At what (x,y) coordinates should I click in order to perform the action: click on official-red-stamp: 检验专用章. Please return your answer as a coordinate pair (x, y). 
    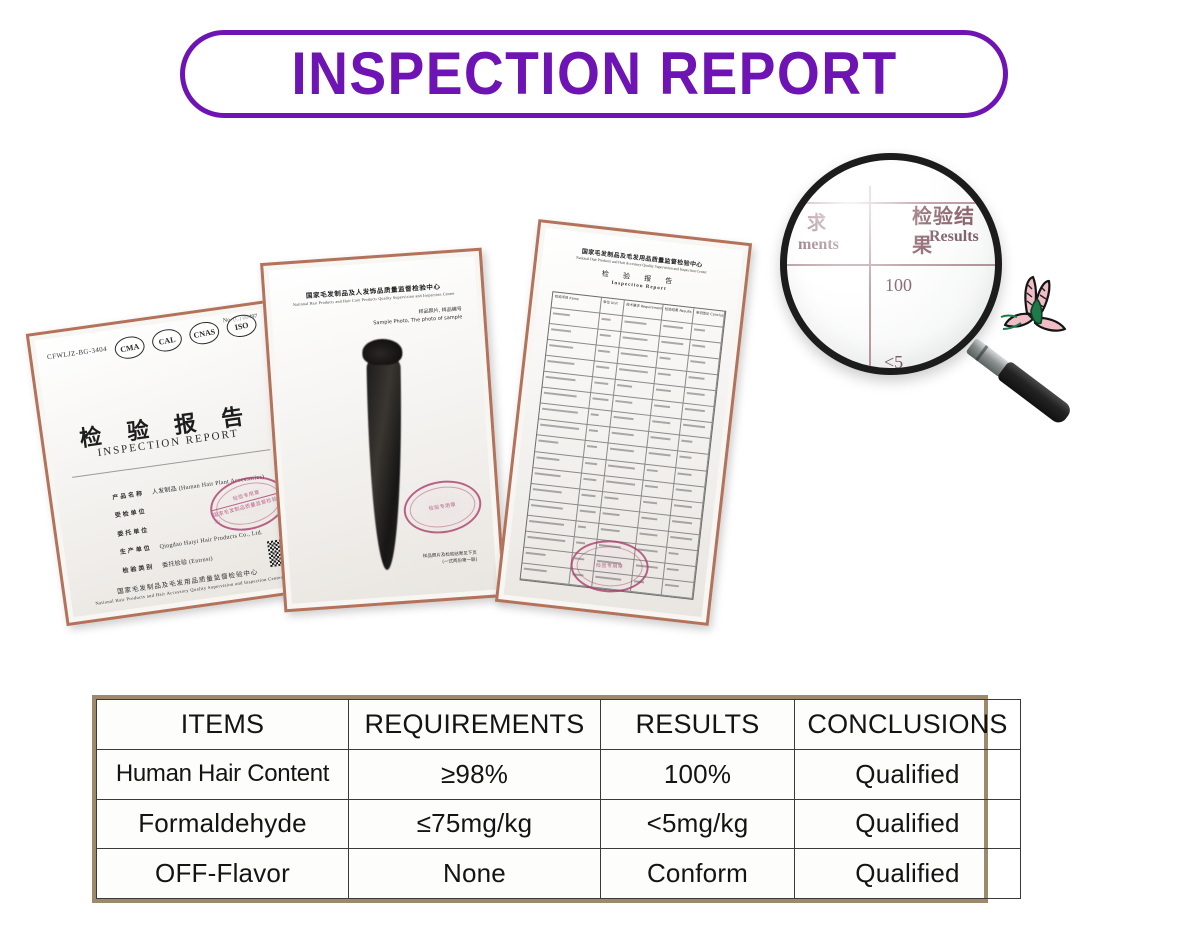
    Looking at the image, I should click on (442, 507).